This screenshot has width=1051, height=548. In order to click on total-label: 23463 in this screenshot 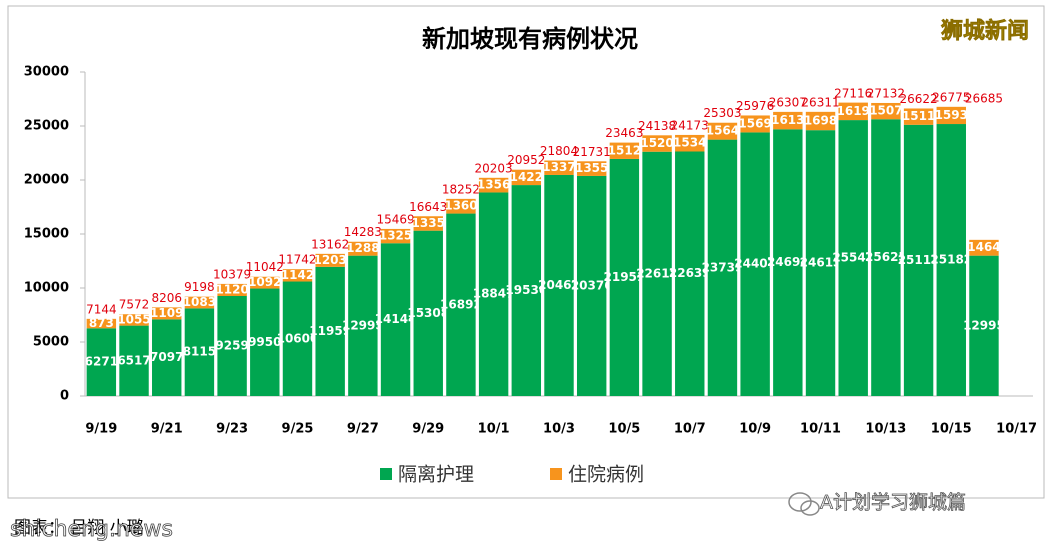, I will do `click(624, 133)`.